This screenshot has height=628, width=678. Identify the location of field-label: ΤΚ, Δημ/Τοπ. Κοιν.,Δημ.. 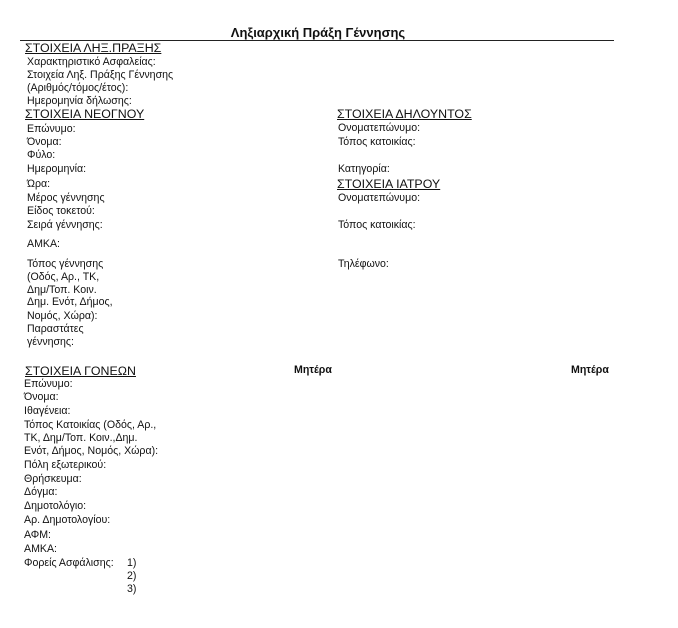
(81, 438).